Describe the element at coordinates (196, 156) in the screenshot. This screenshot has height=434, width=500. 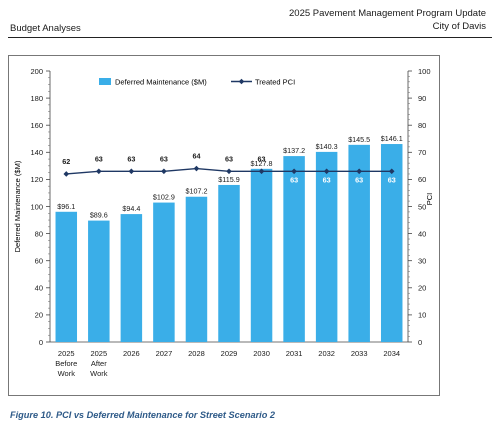
I see `data-label-treated-pci: 64` at that location.